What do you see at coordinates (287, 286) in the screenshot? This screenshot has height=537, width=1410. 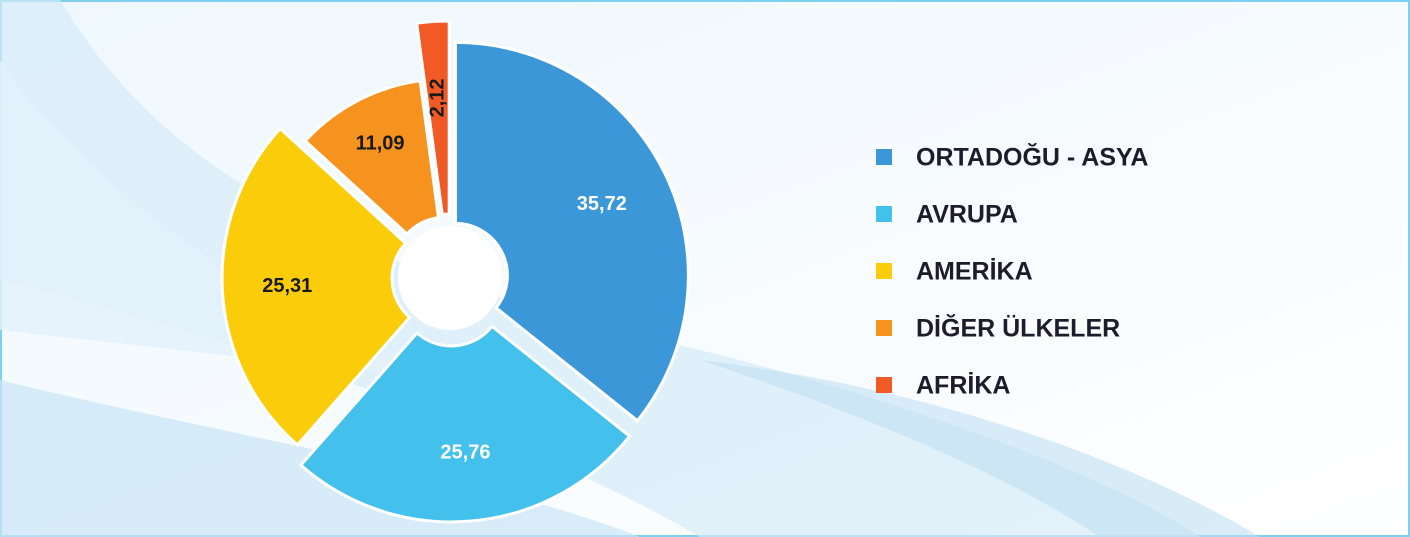 I see `slice-label: 25,31` at bounding box center [287, 286].